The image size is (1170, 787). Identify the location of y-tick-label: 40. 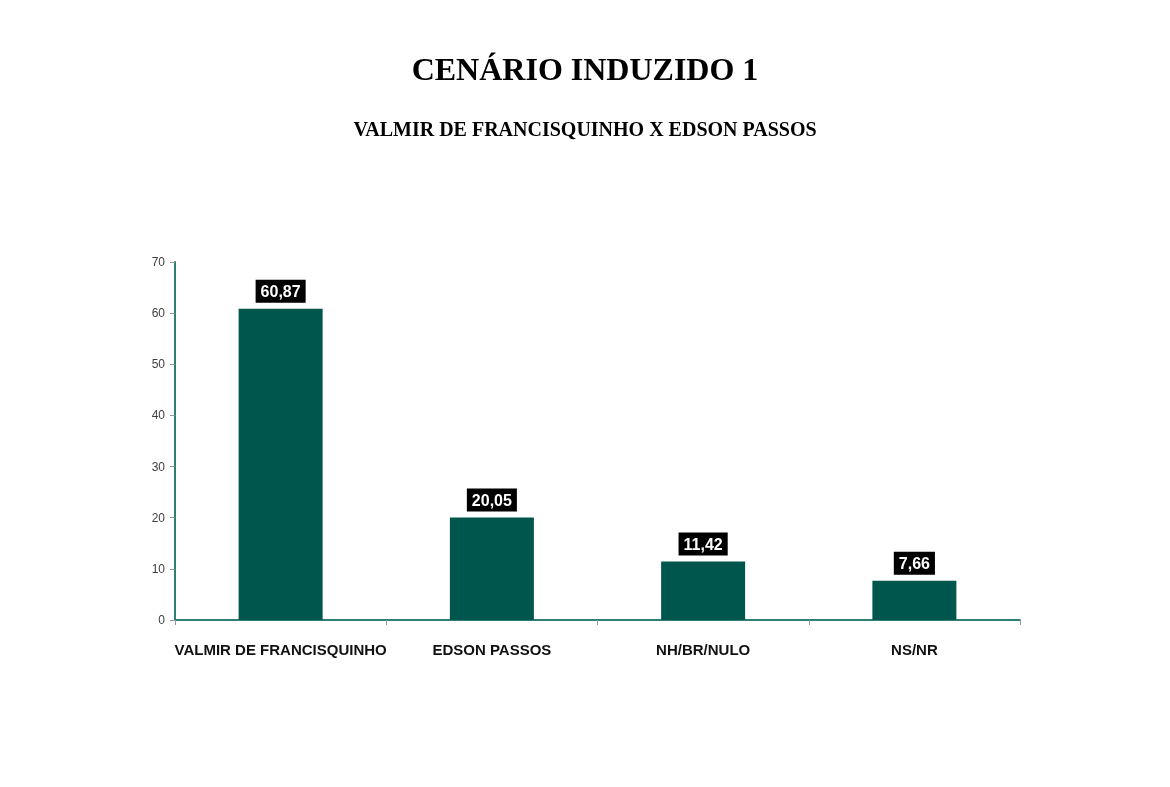
(158, 415).